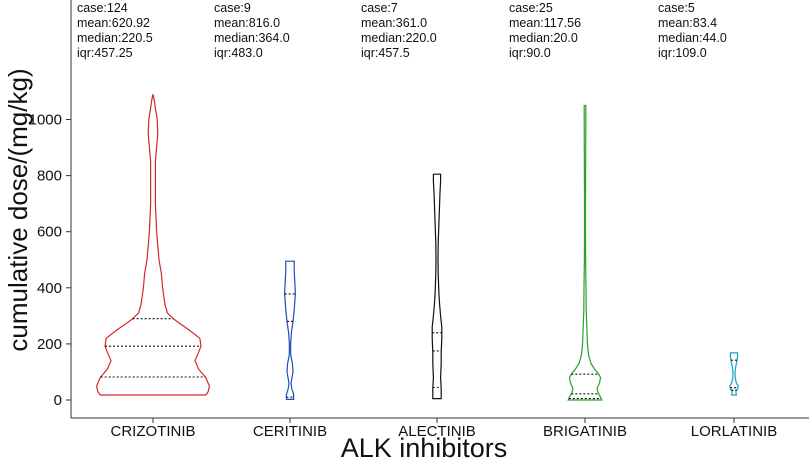 This screenshot has width=809, height=461. What do you see at coordinates (692, 38) in the screenshot?
I see `stat-line: median:44.0` at bounding box center [692, 38].